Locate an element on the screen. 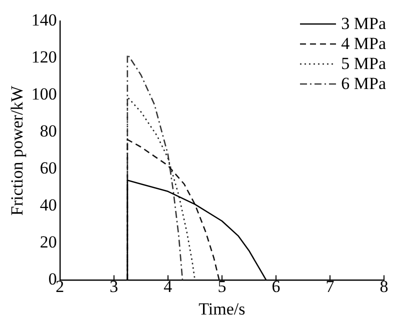 This screenshot has width=400, height=328. y-tick-label: 40 is located at coordinates (48, 205).